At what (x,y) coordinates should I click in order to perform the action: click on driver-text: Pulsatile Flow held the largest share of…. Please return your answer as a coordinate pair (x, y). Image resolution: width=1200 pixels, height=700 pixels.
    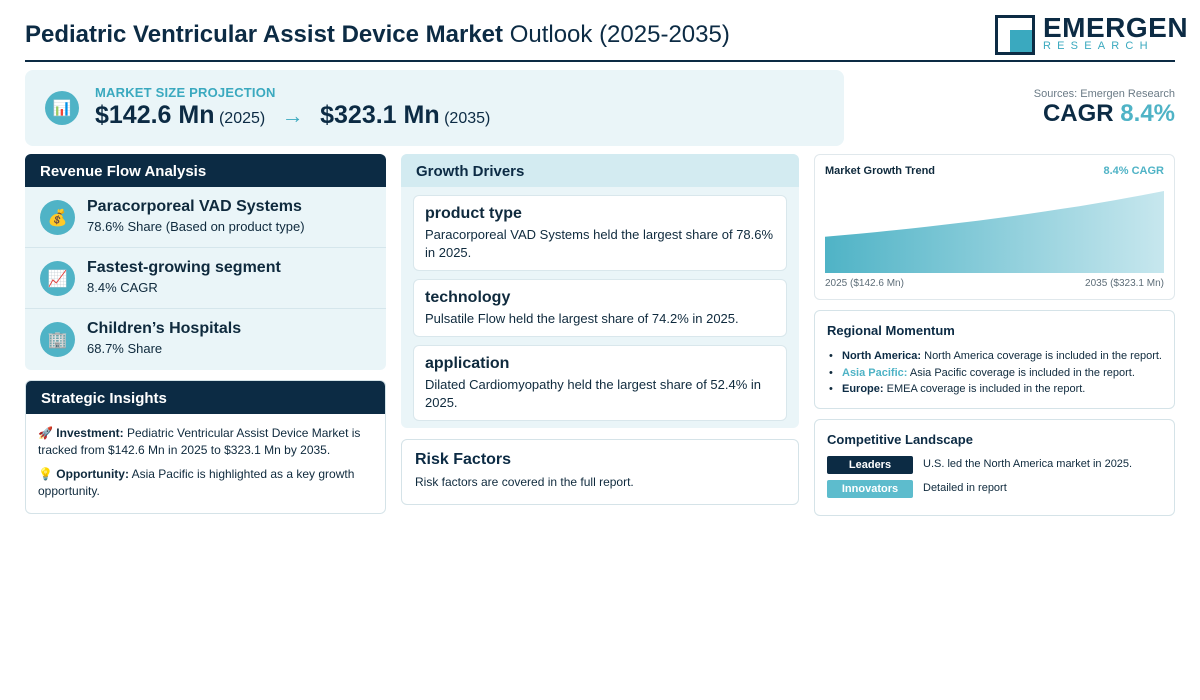
    Looking at the image, I should click on (582, 318).